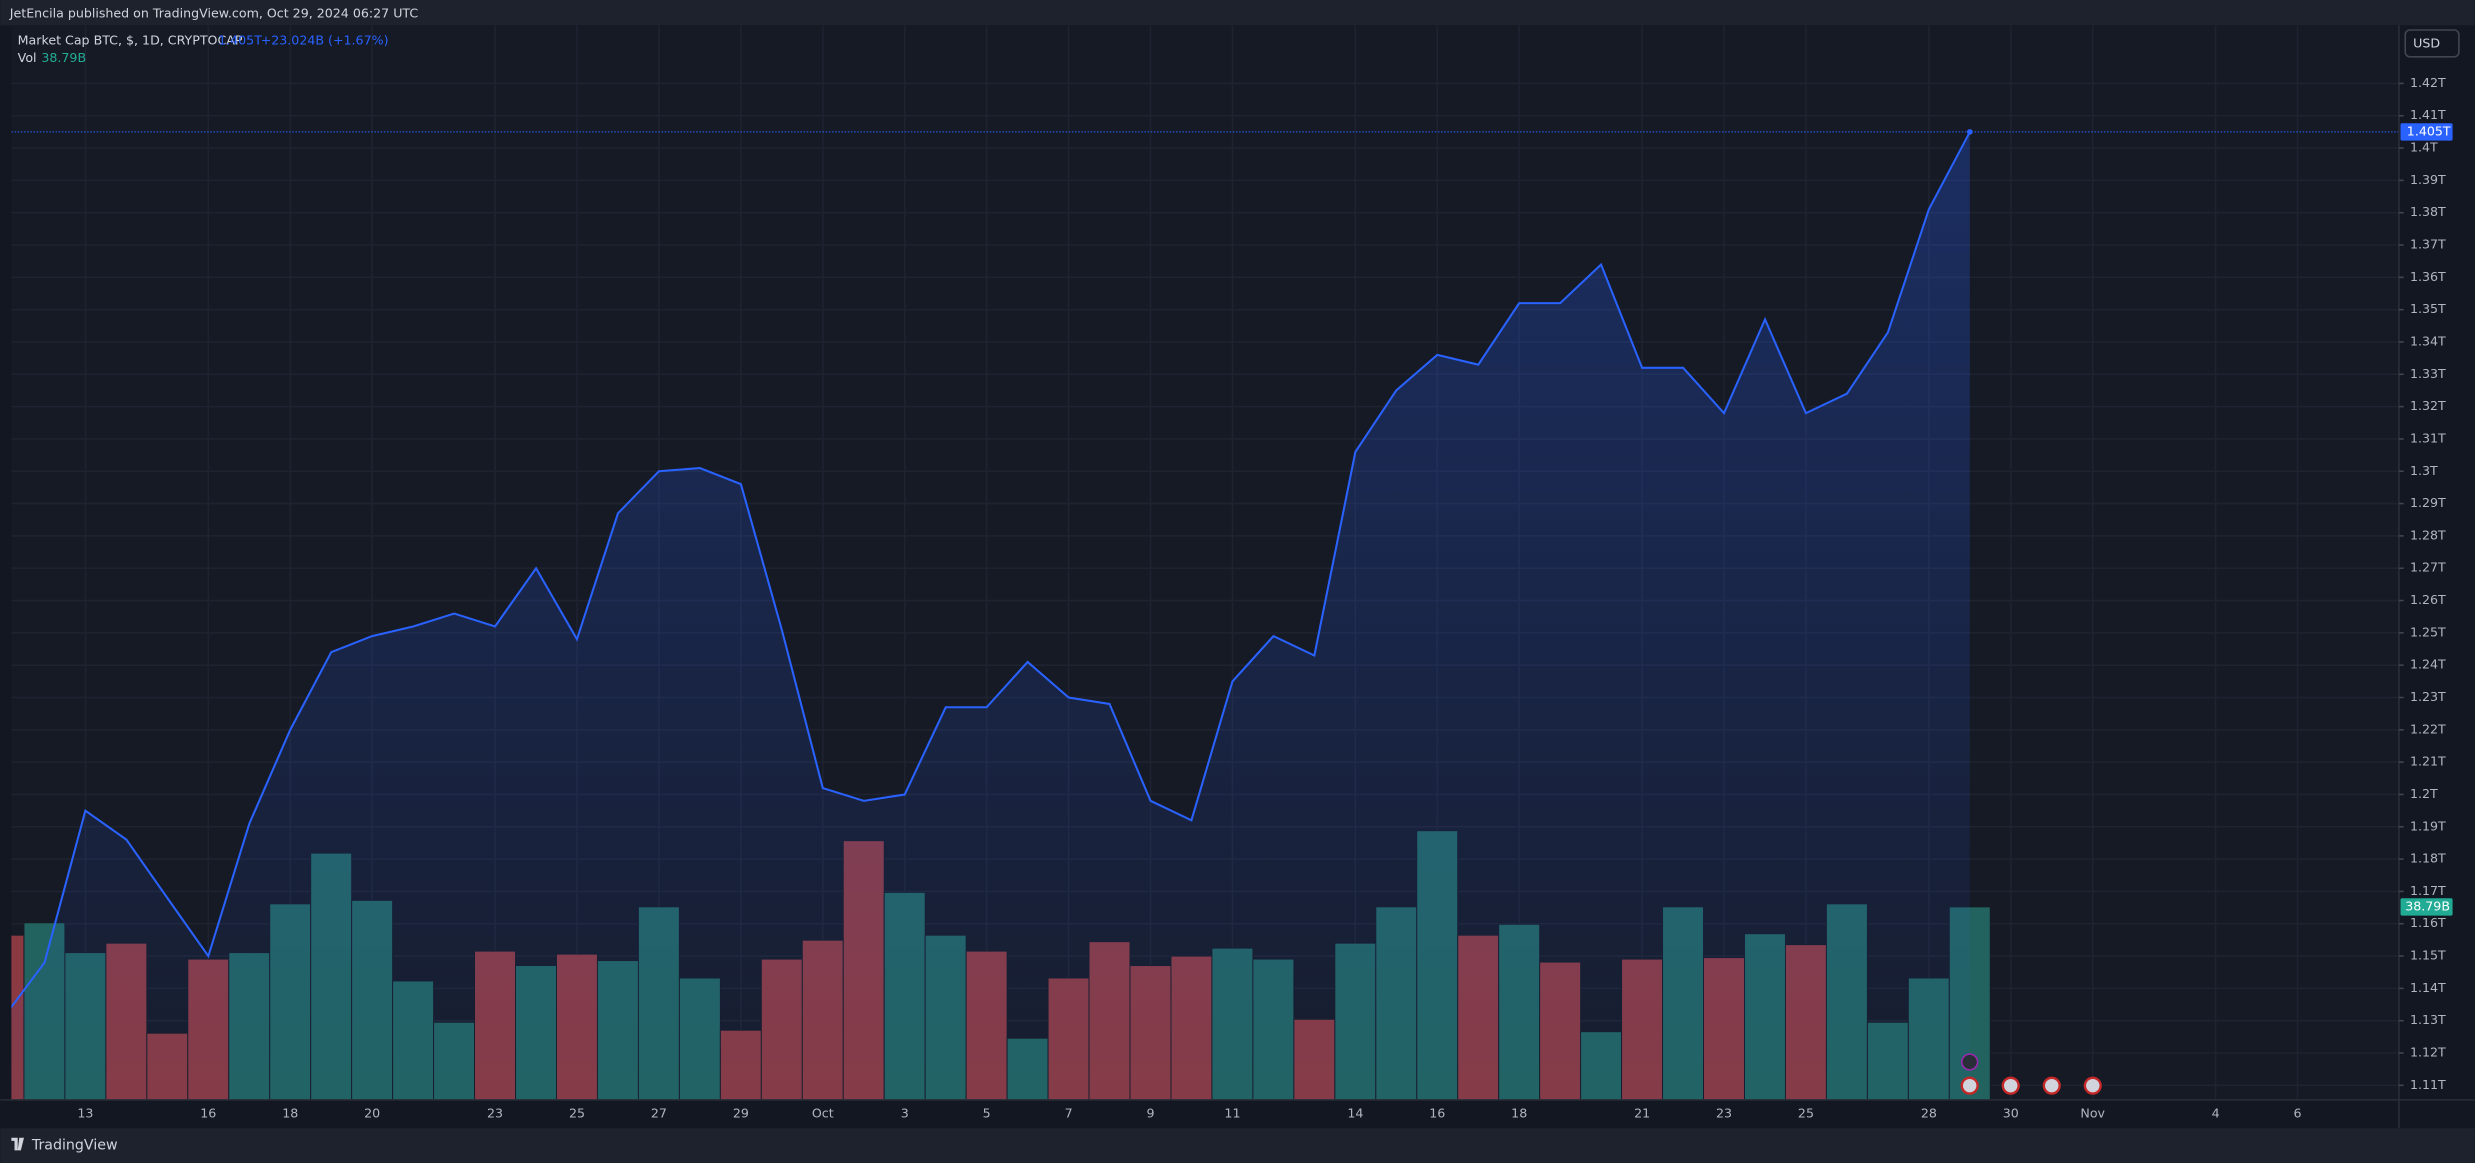 Image resolution: width=2475 pixels, height=1163 pixels. Describe the element at coordinates (1151, 1113) in the screenshot. I see `x-tick-label: 9` at that location.